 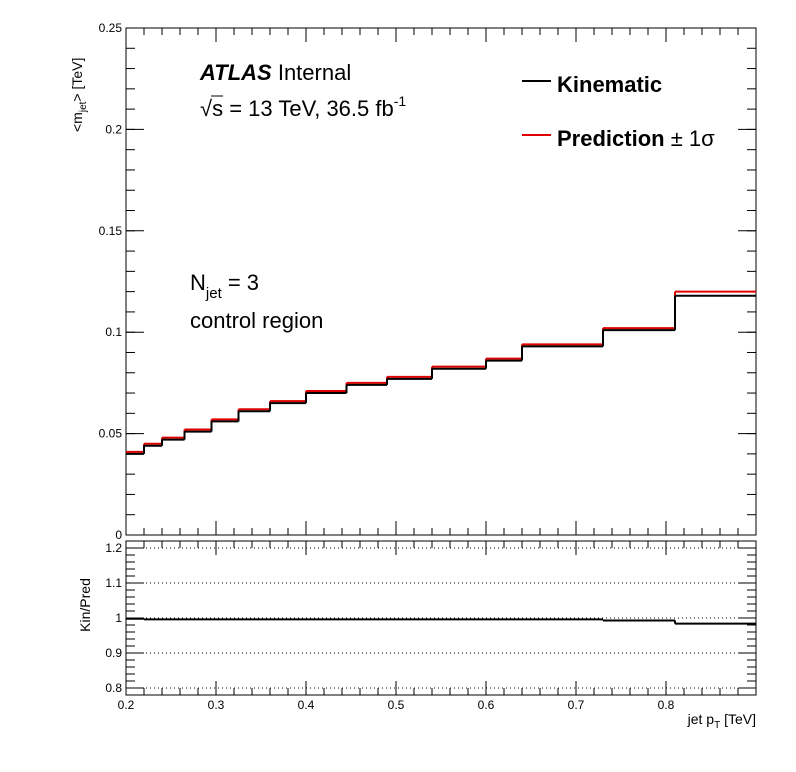 I want to click on ratio-series, so click(x=441, y=621).